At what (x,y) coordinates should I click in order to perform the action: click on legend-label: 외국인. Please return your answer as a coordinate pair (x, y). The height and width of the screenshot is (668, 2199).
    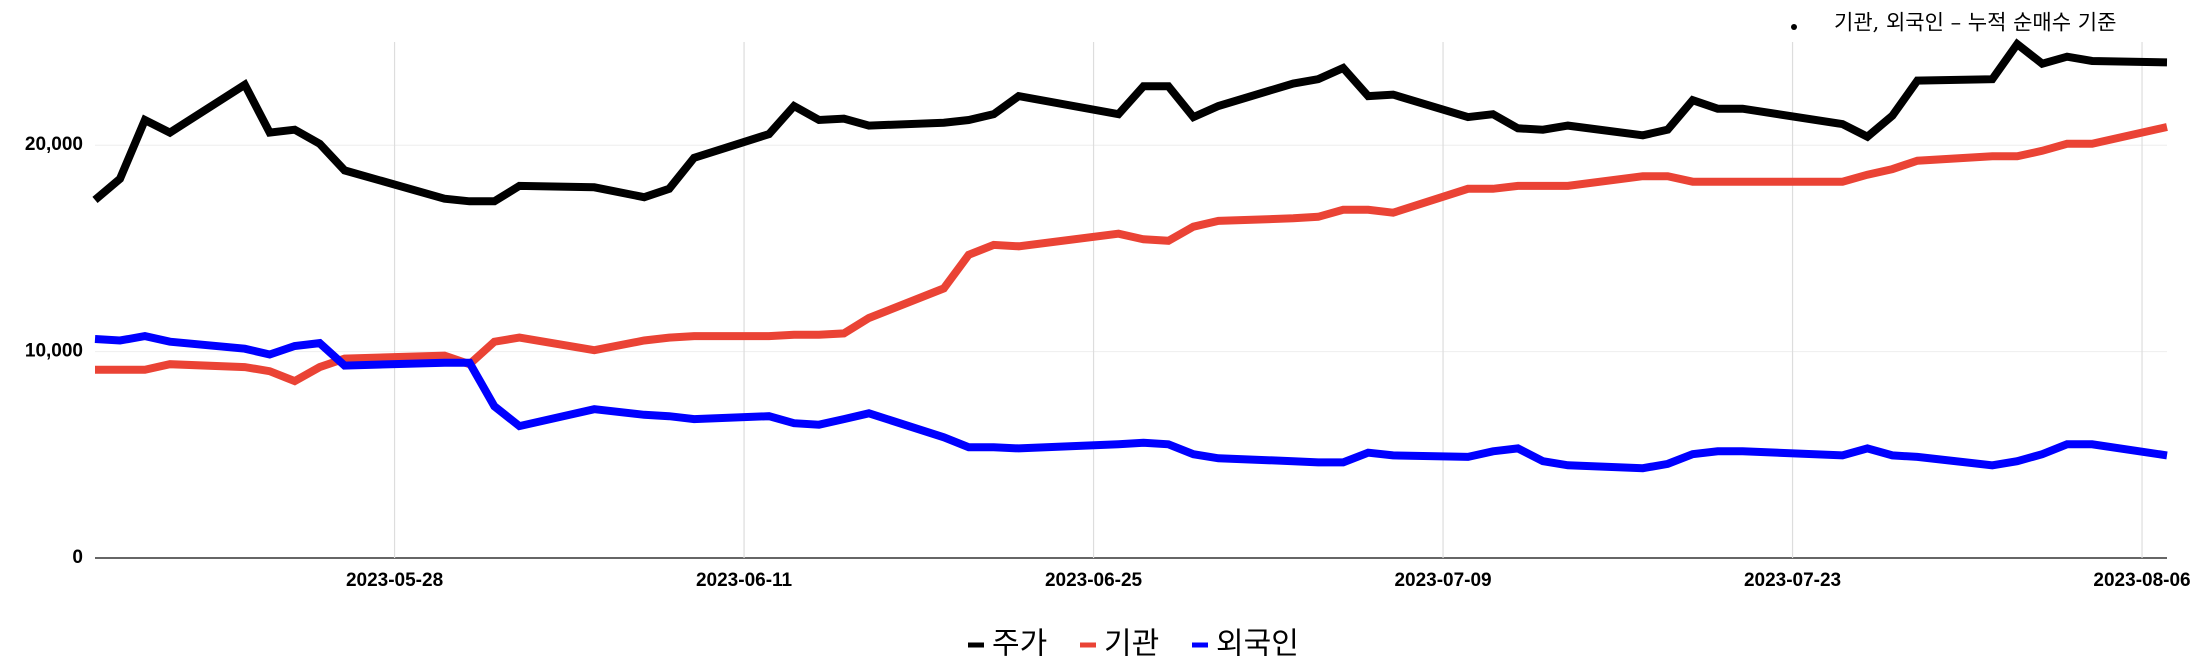
    Looking at the image, I should click on (1257, 644).